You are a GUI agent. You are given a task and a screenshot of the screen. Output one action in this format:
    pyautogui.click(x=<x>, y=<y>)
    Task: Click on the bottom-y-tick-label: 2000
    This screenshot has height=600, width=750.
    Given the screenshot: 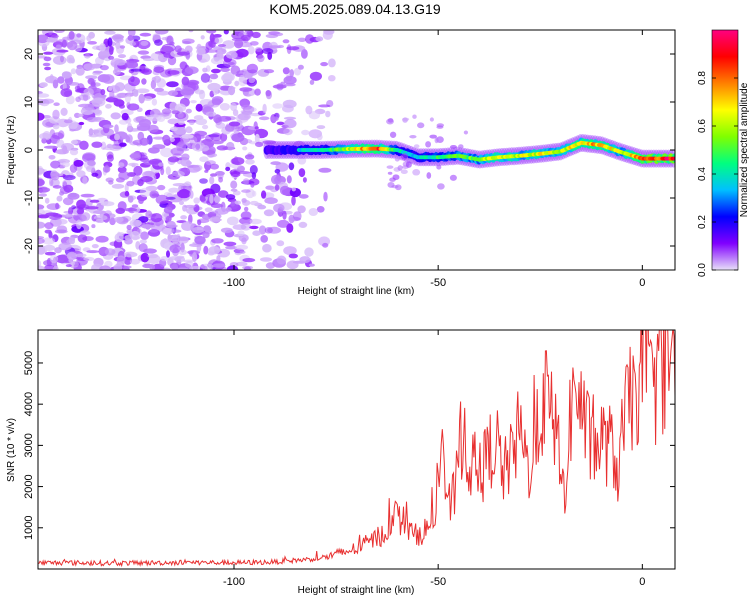 What is the action you would take?
    pyautogui.click(x=29, y=486)
    